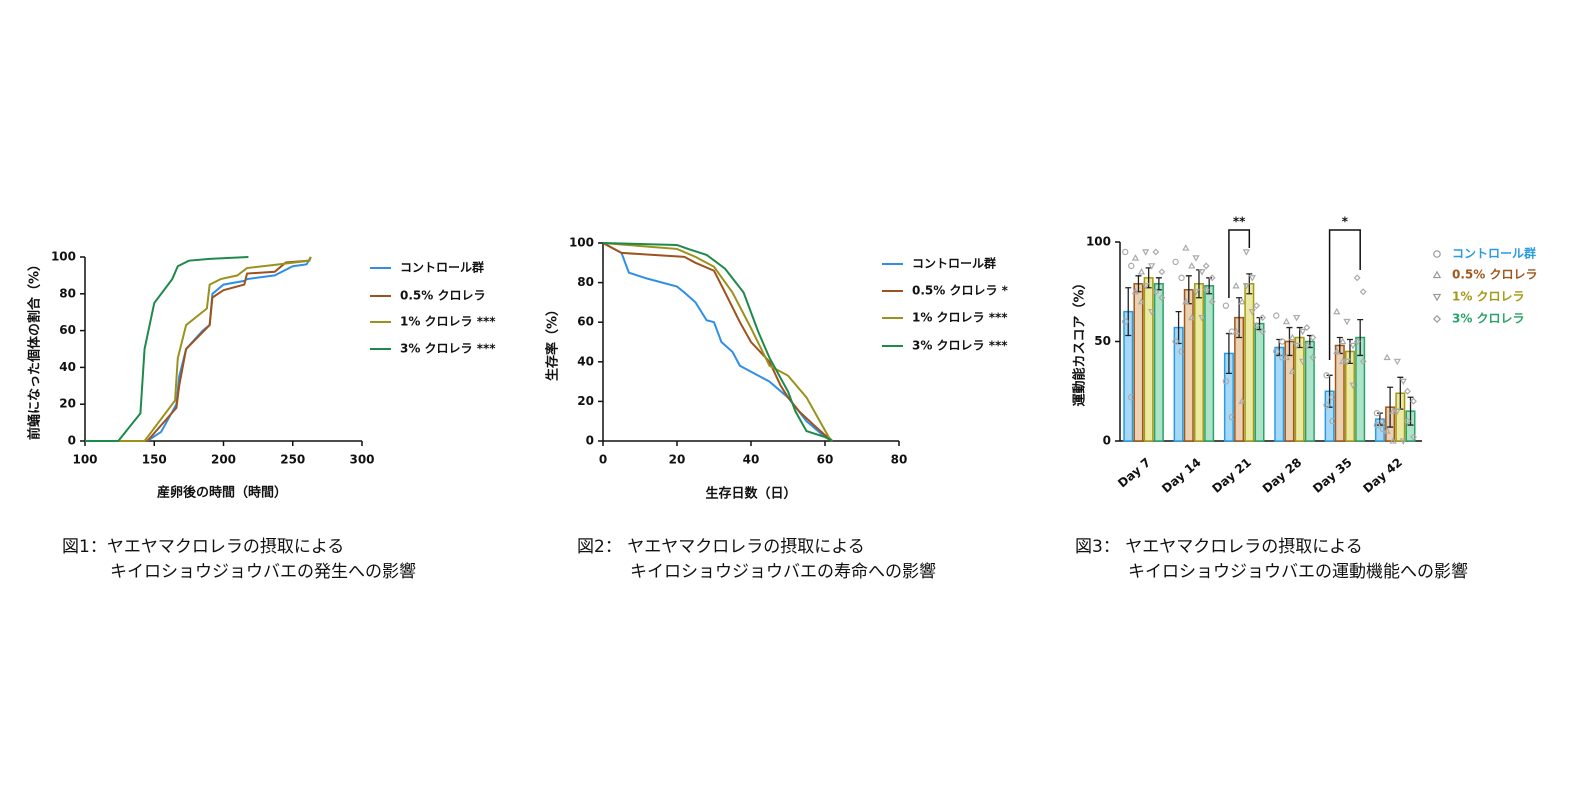  What do you see at coordinates (67, 330) in the screenshot?
I see `y-tick-label: 60` at bounding box center [67, 330].